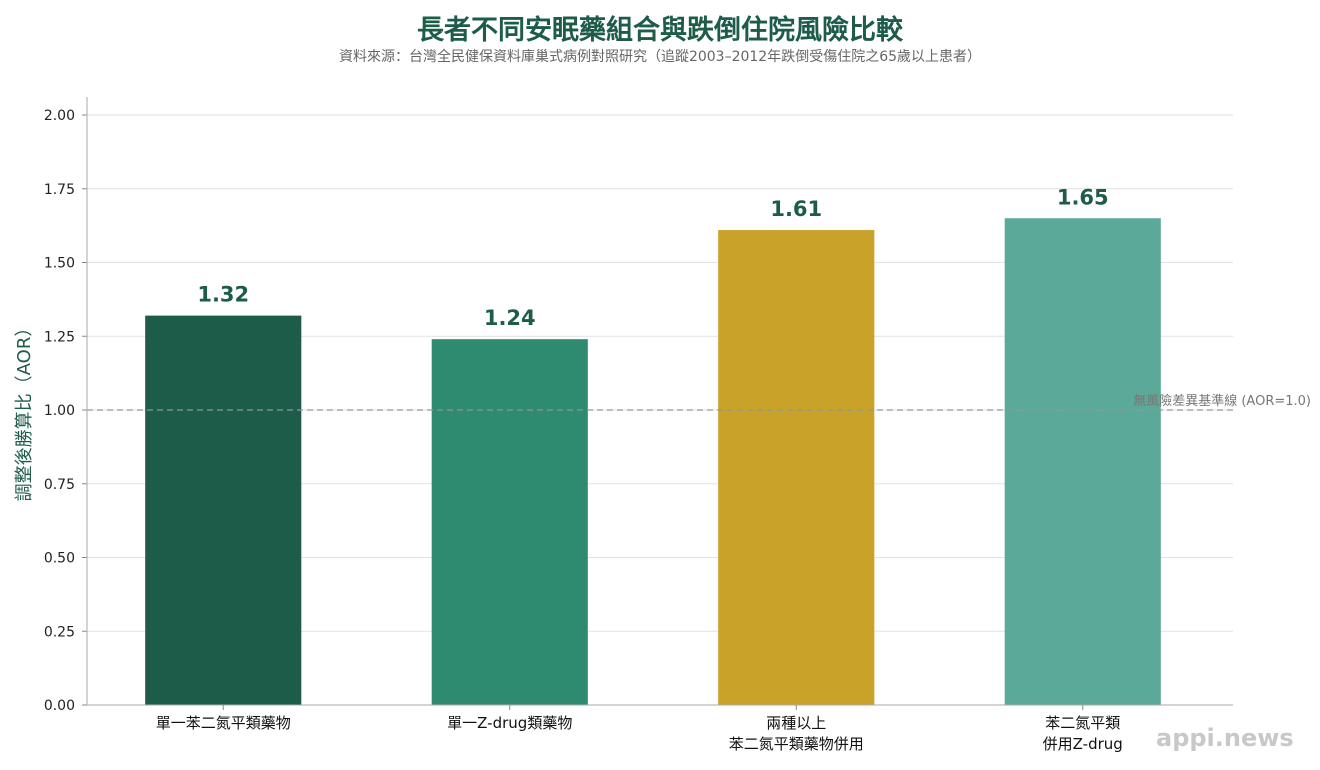 This screenshot has height=770, width=1320. I want to click on chart-title: 長者不同安眠藥組合與跌倒住院風險比較, so click(660, 30).